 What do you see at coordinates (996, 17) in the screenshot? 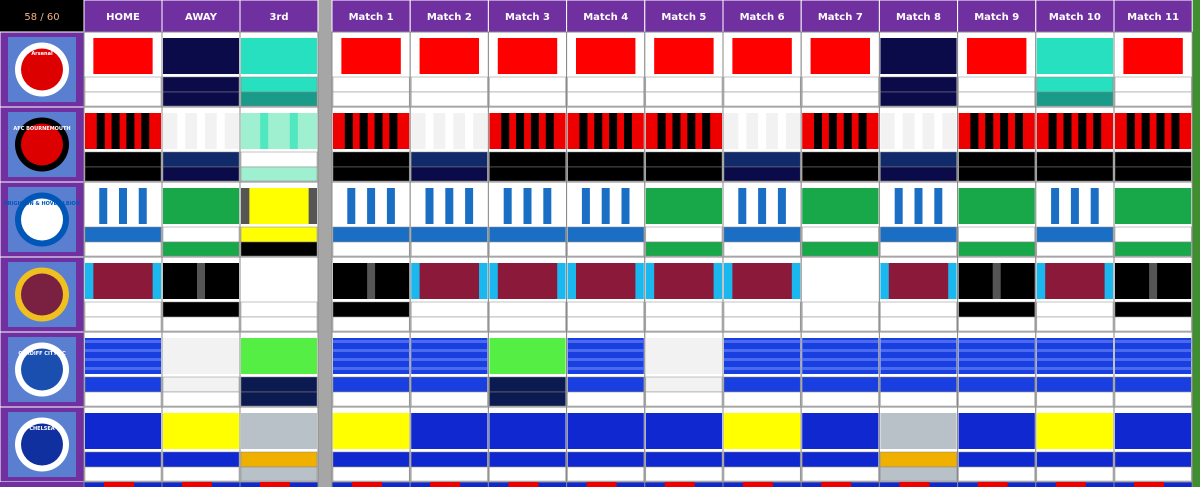
I see `column-header: Match 9` at bounding box center [996, 17].